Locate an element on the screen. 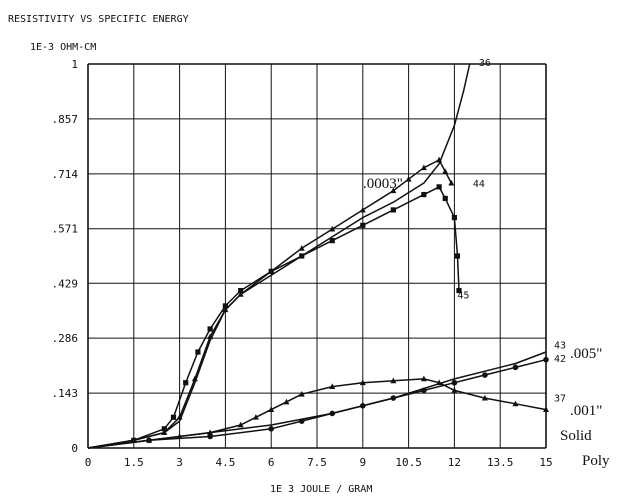  y-tick-label: .714 is located at coordinates (65, 174).